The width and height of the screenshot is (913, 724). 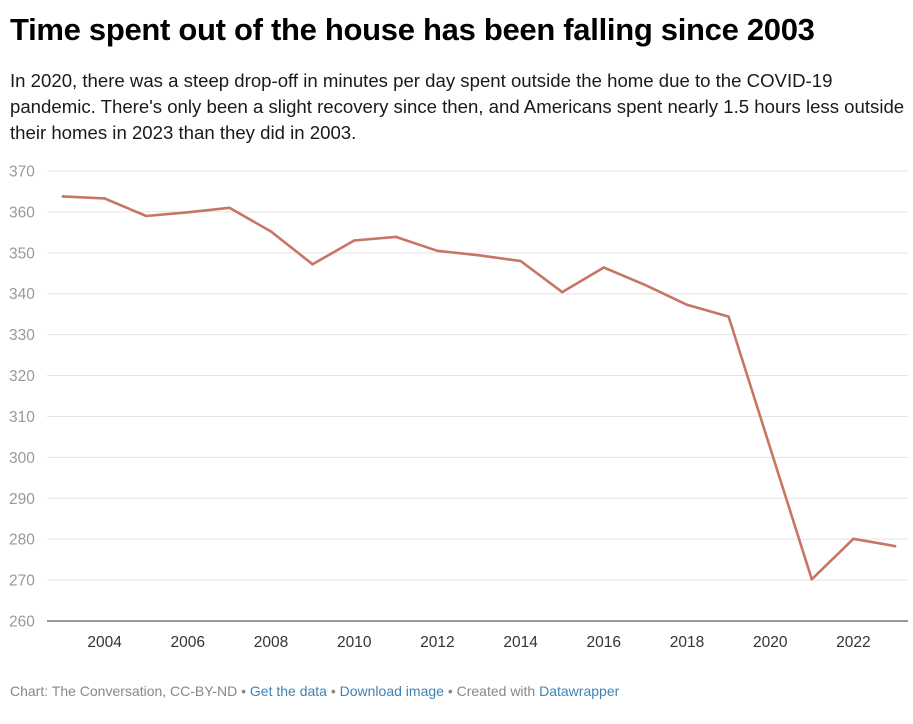 I want to click on x-tick-label: 2006, so click(x=188, y=642).